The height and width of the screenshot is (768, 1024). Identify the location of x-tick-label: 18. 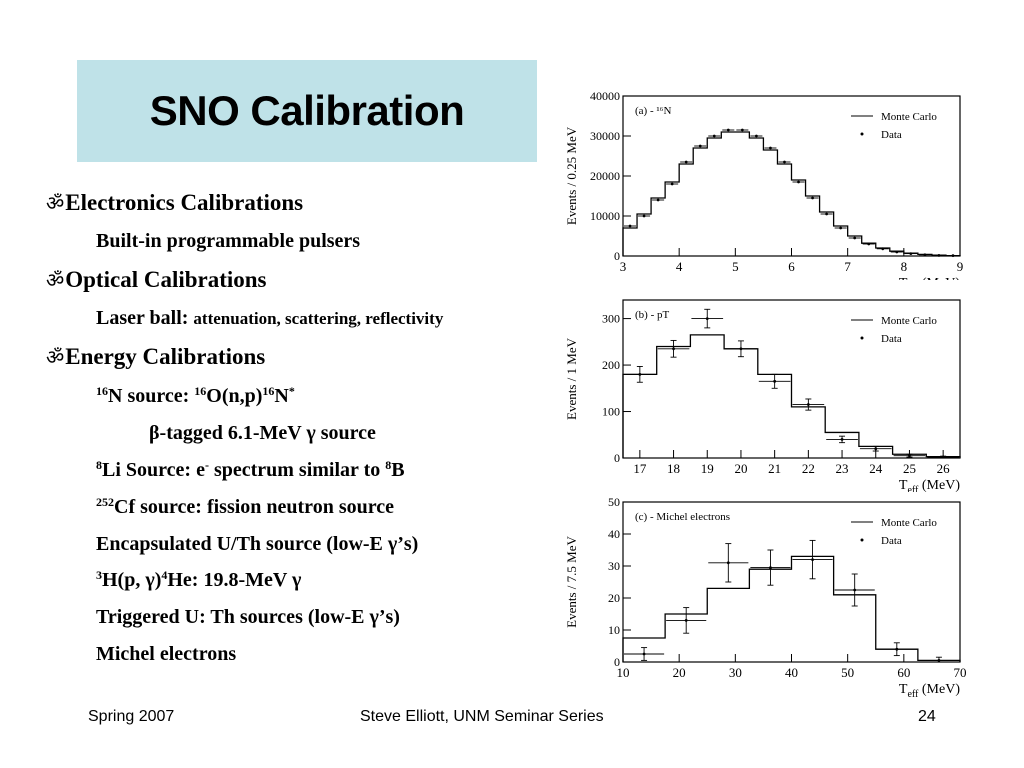
(673, 468).